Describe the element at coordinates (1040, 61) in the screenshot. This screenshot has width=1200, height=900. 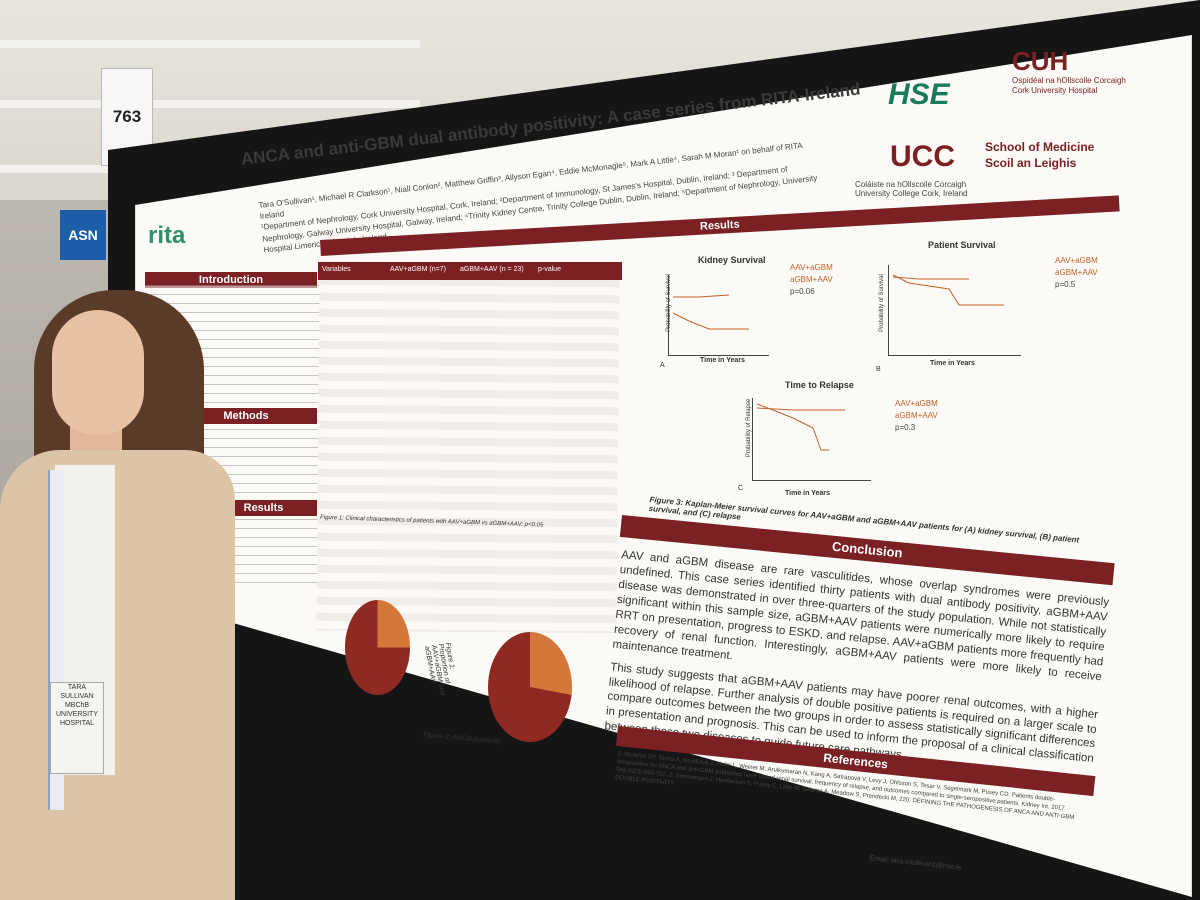
I see `cuh-logo: CUH` at that location.